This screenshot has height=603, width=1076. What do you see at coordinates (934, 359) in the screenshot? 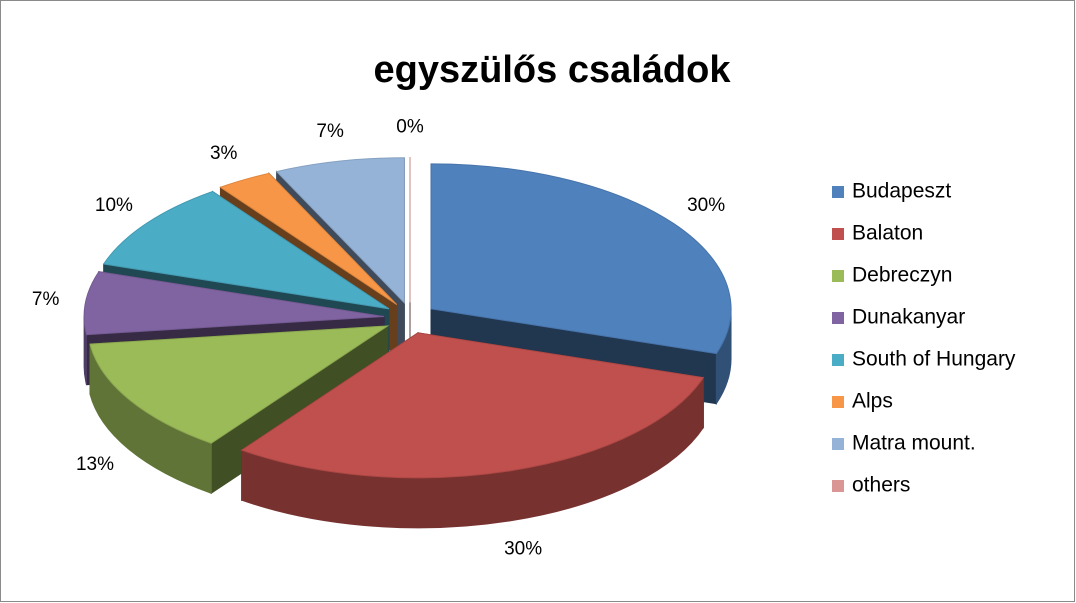
I see `legend-label: South of Hungary` at bounding box center [934, 359].